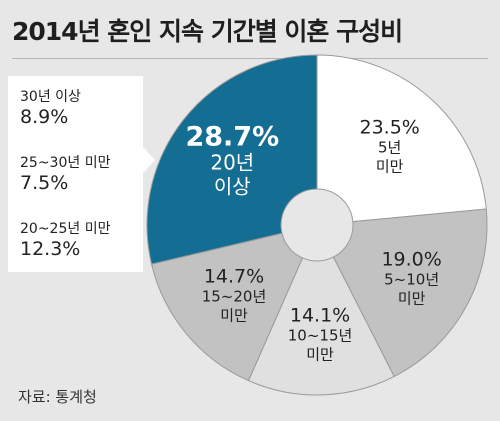  Describe the element at coordinates (390, 128) in the screenshot. I see `slice-value: 23.5%` at that location.